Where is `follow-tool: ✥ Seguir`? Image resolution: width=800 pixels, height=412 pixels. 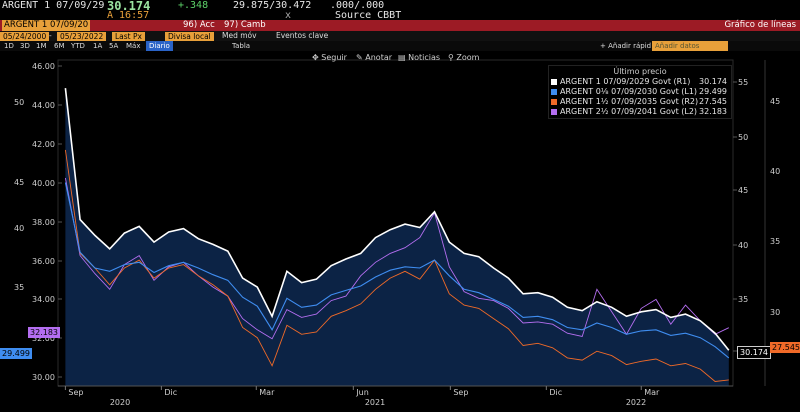 follow-tool: ✥ Seguir is located at coordinates (329, 57).